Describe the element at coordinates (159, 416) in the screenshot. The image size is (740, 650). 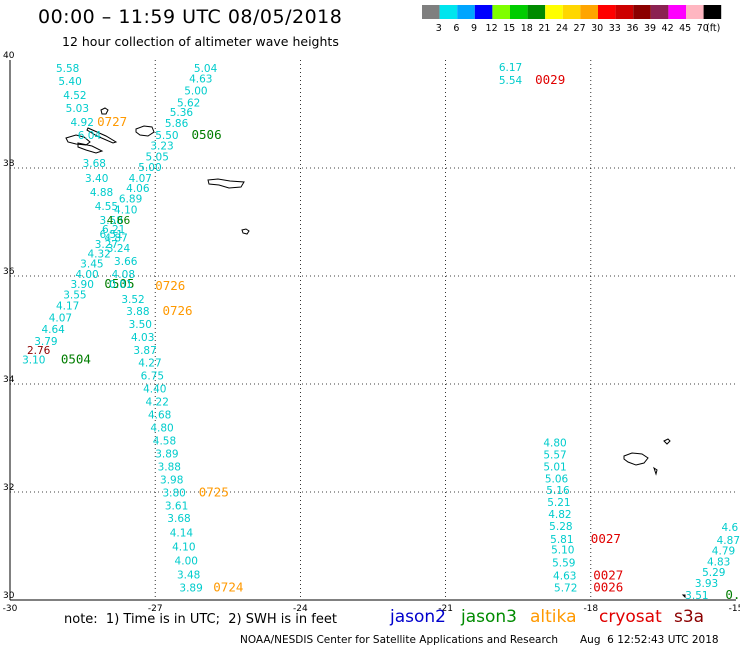
I see `wave-height-label: 4.68` at that location.